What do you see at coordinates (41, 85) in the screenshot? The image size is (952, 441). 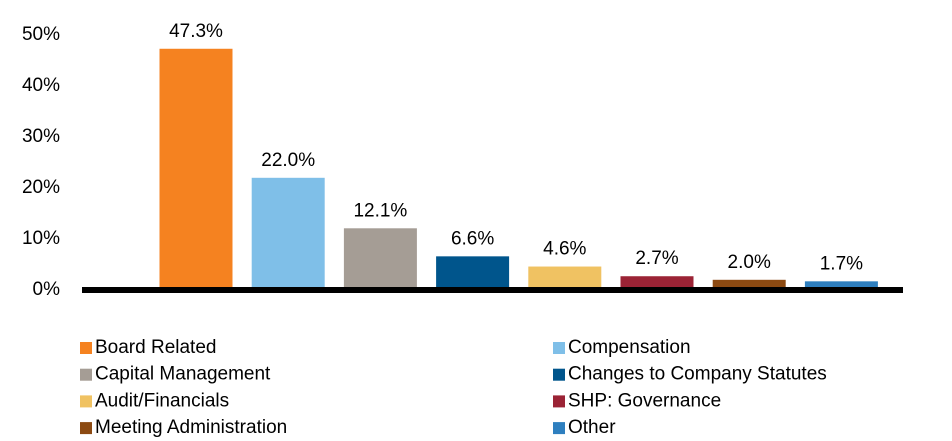 I see `y-tick-label: 40%` at bounding box center [41, 85].